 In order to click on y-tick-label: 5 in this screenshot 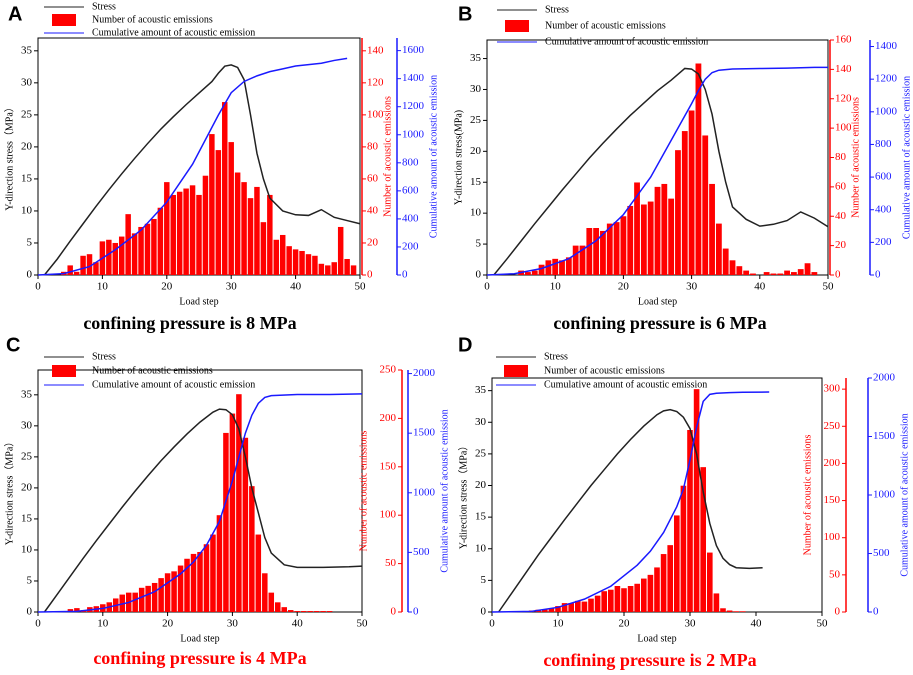, I will do `click(484, 580)`.